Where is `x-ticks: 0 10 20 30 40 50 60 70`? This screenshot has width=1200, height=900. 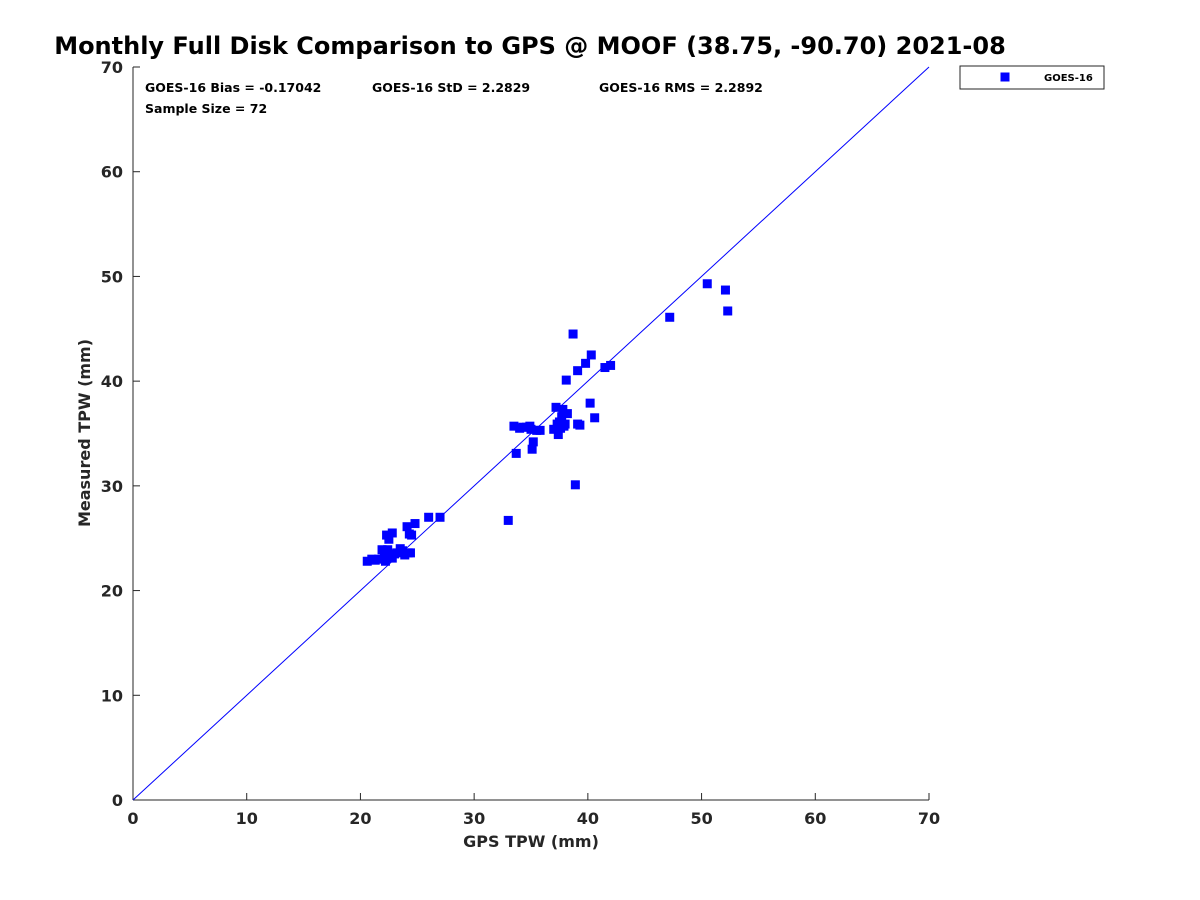
x-ticks: 0 10 20 30 40 50 60 70 is located at coordinates (533, 810).